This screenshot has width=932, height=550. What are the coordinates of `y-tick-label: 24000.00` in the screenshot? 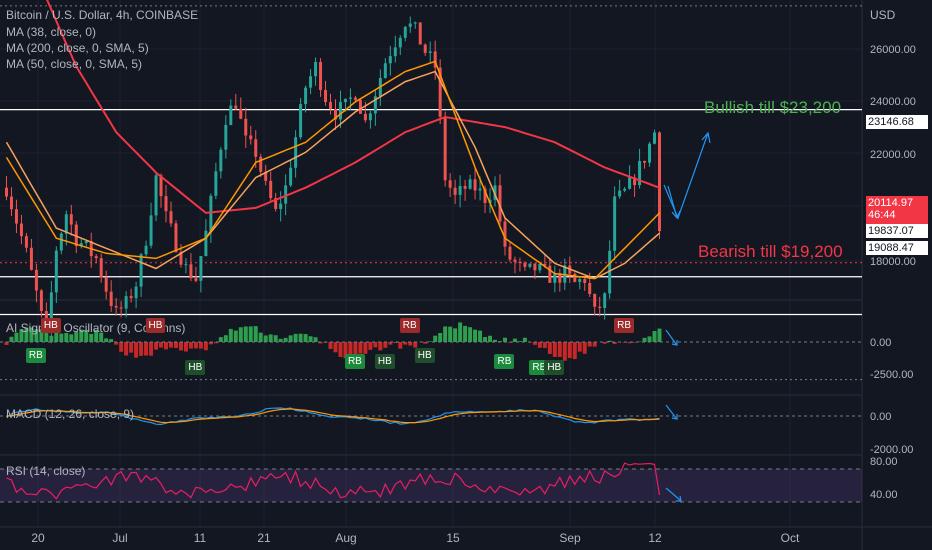 It's located at (893, 102).